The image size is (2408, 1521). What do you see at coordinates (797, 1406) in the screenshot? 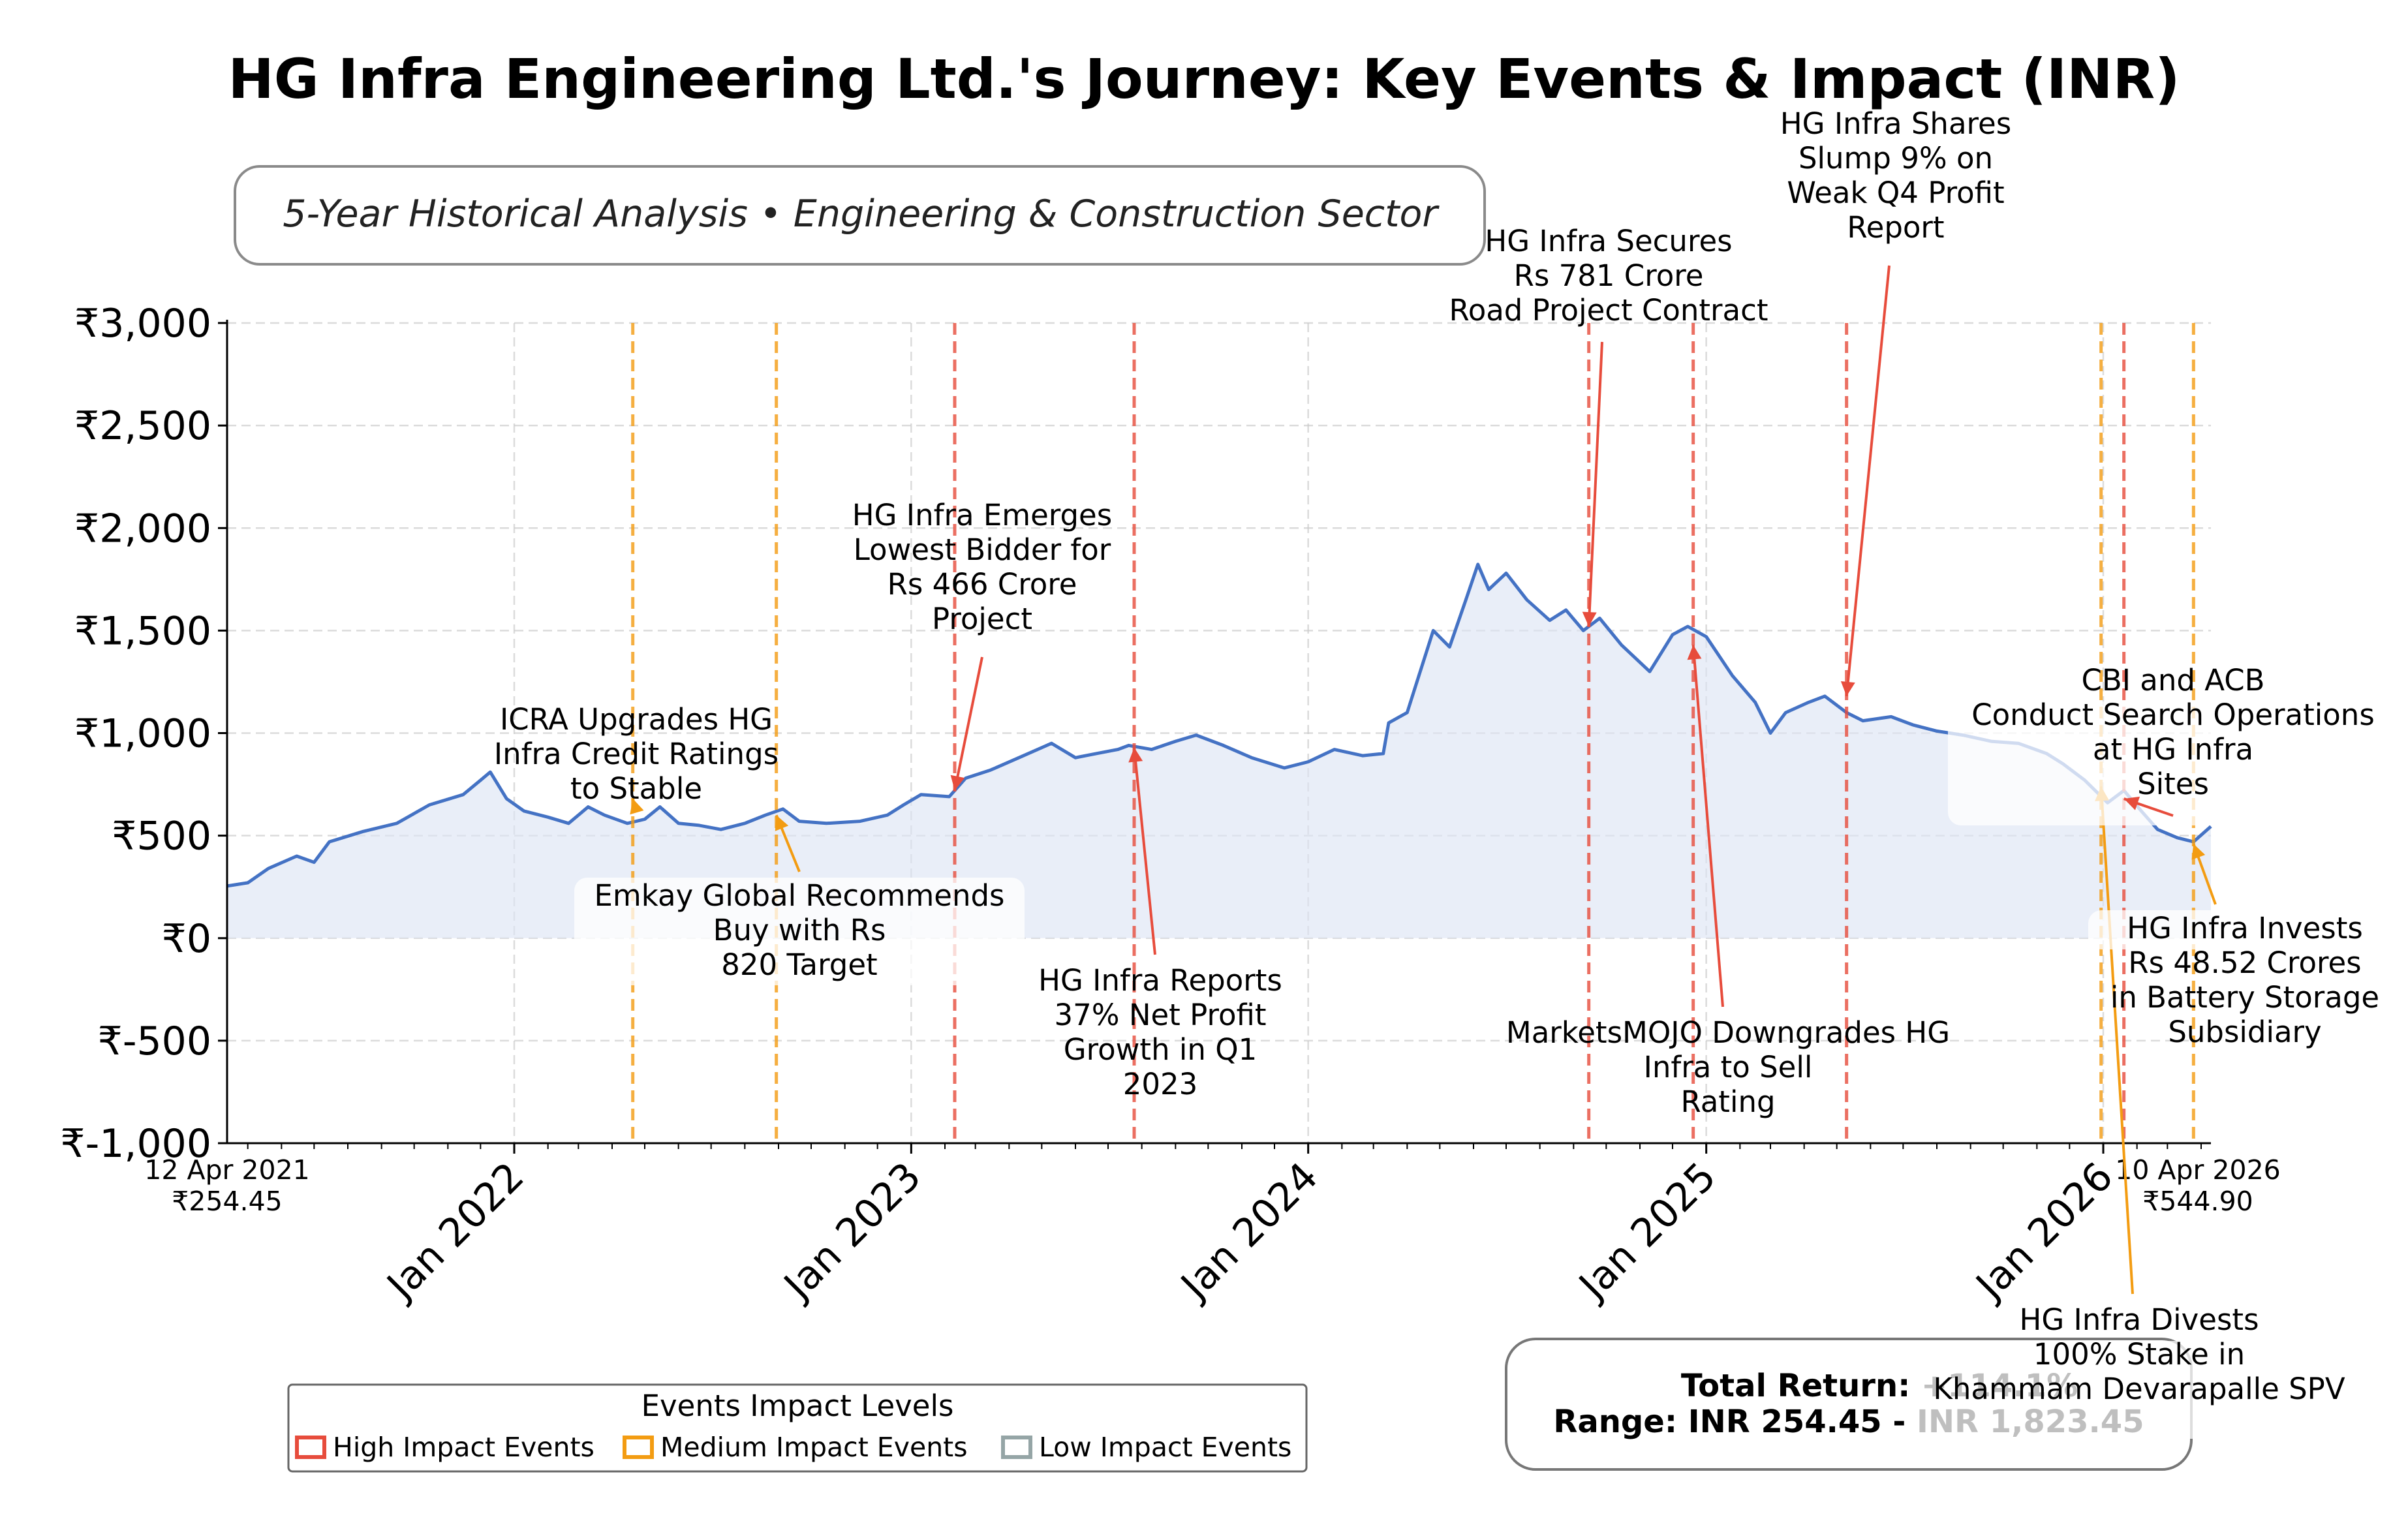
I see `legend-title: Events Impact Levels` at bounding box center [797, 1406].